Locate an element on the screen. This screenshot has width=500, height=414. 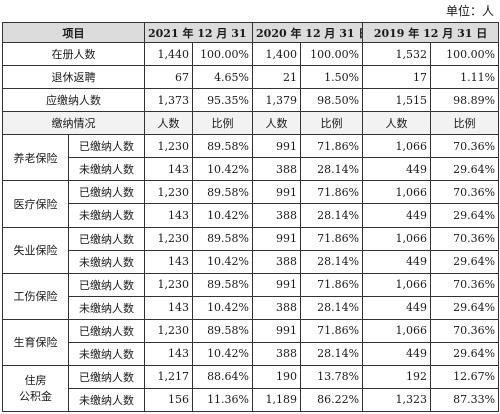
header-2020: 2020 年 12 月 31 日 is located at coordinates (308, 32).